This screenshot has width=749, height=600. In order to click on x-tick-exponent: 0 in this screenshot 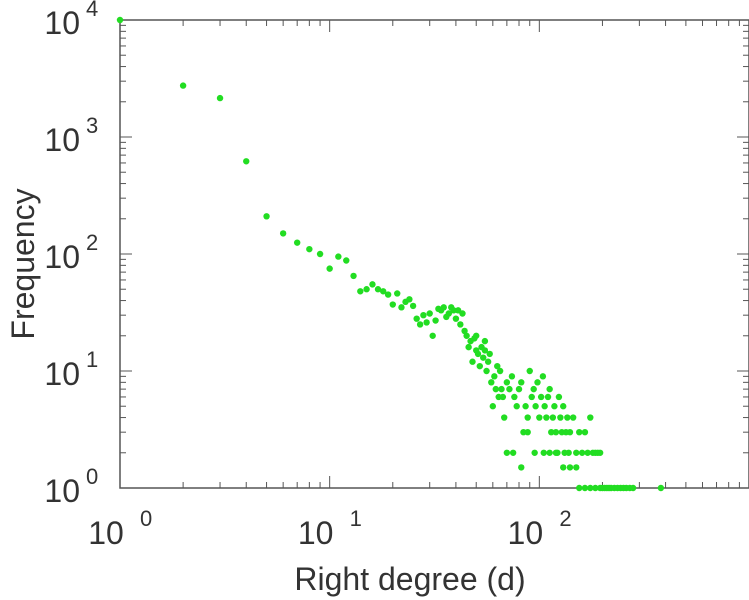, I will do `click(146, 518)`.